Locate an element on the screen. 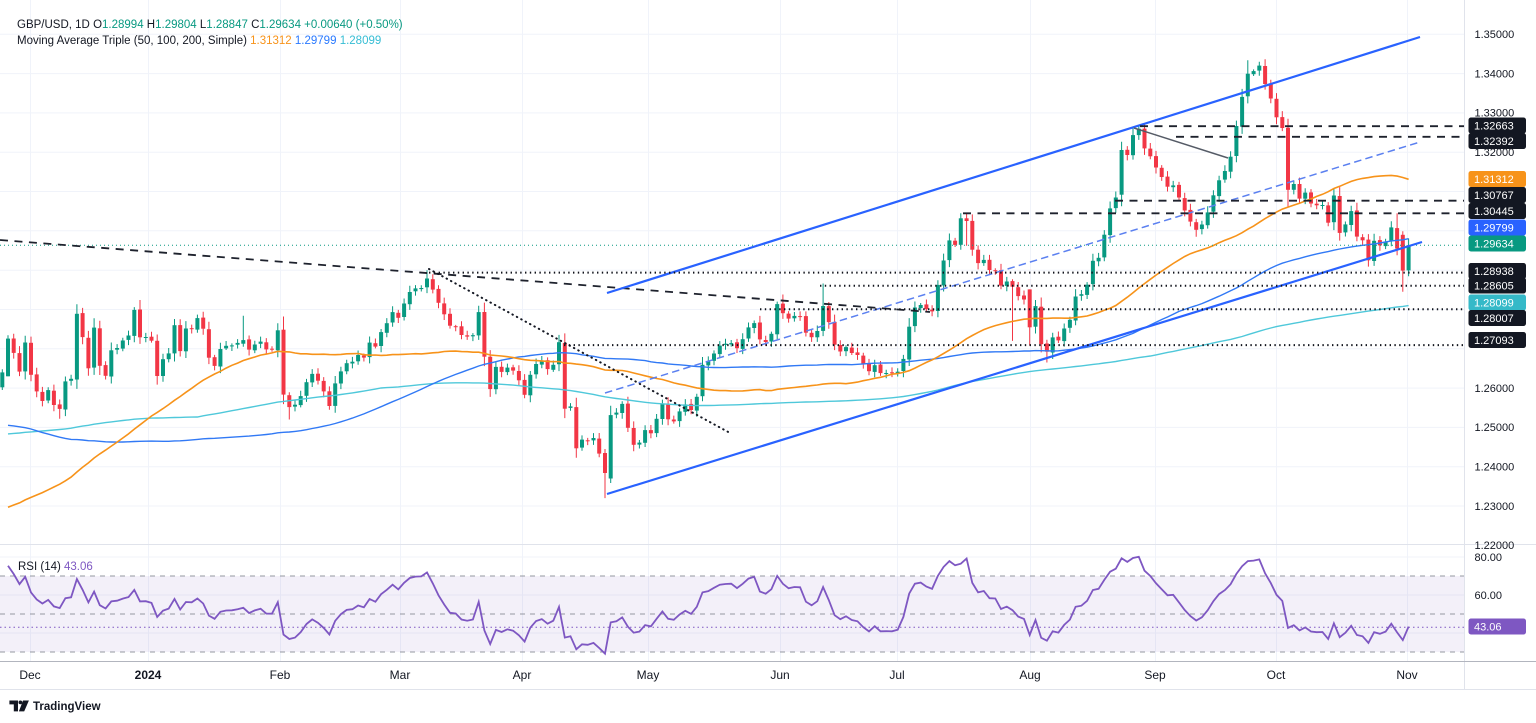  svg-text: Feb is located at coordinates (280, 675).